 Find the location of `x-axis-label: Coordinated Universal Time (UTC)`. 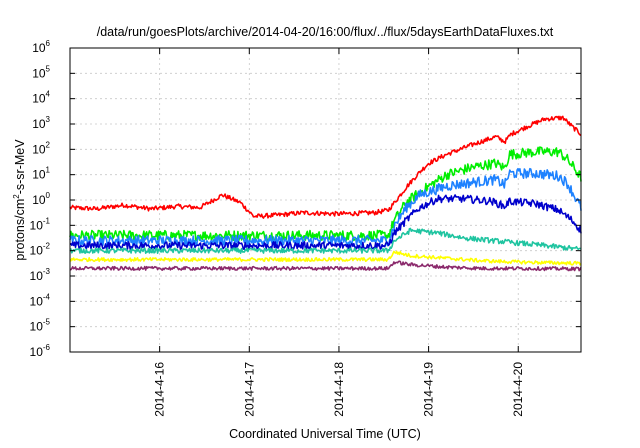

x-axis-label: Coordinated Universal Time (UTC) is located at coordinates (325, 434).